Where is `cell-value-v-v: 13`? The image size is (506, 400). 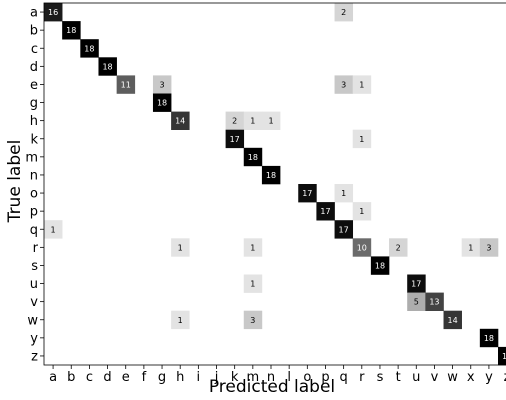
cell-value-v-v: 13 is located at coordinates (434, 302).